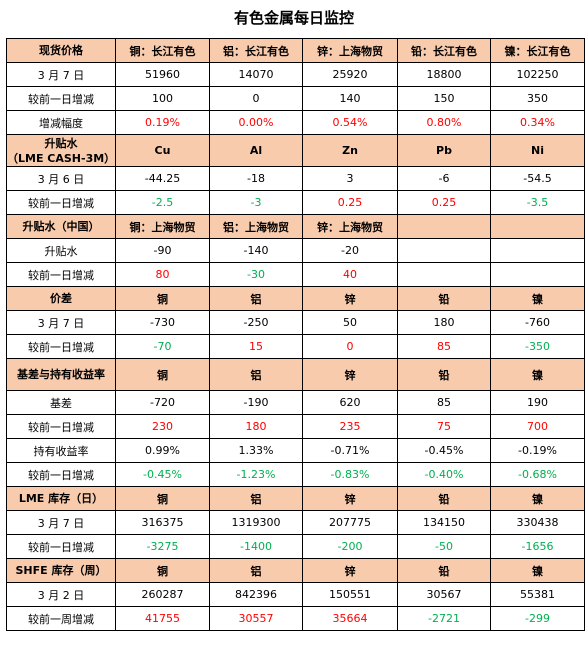  Describe the element at coordinates (350, 122) in the screenshot. I see `table-cell: 0.54%` at that location.